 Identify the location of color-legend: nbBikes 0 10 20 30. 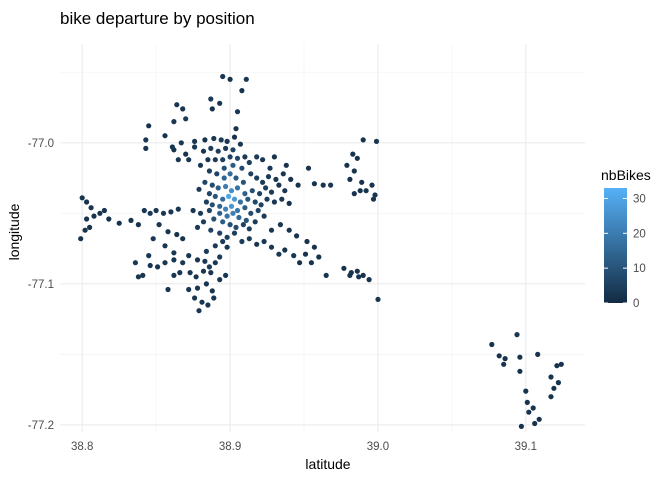
(626, 238).